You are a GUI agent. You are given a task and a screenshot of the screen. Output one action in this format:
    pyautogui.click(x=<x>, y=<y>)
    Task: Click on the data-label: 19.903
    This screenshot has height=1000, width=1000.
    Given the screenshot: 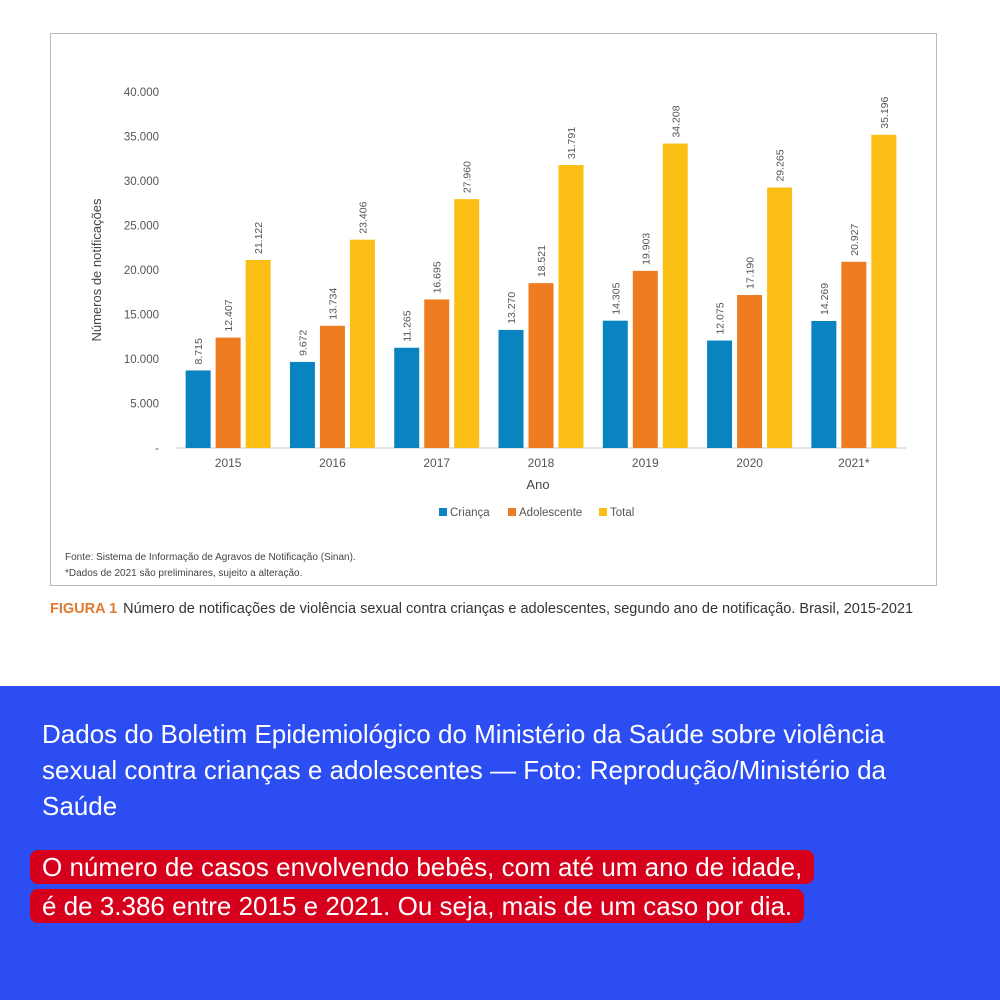 What is the action you would take?
    pyautogui.click(x=646, y=249)
    